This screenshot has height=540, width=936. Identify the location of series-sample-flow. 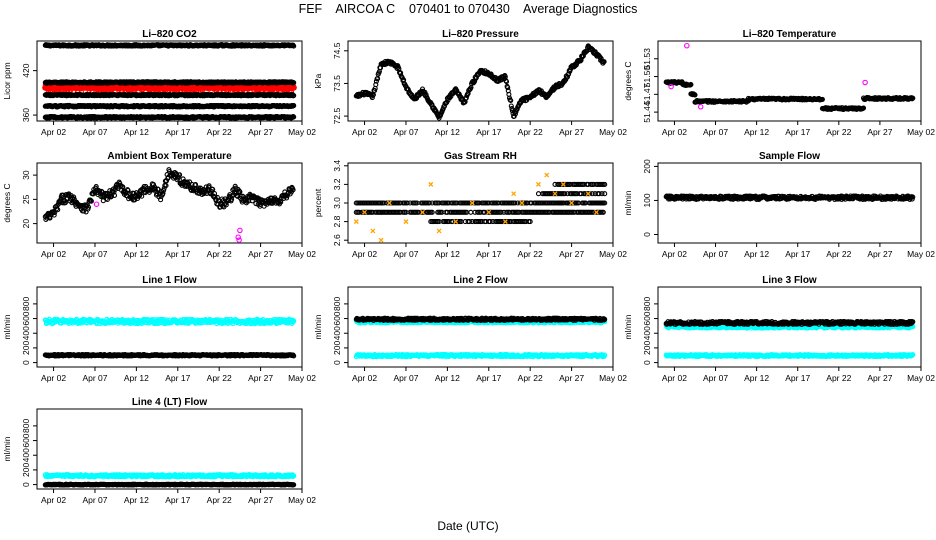
(789, 197).